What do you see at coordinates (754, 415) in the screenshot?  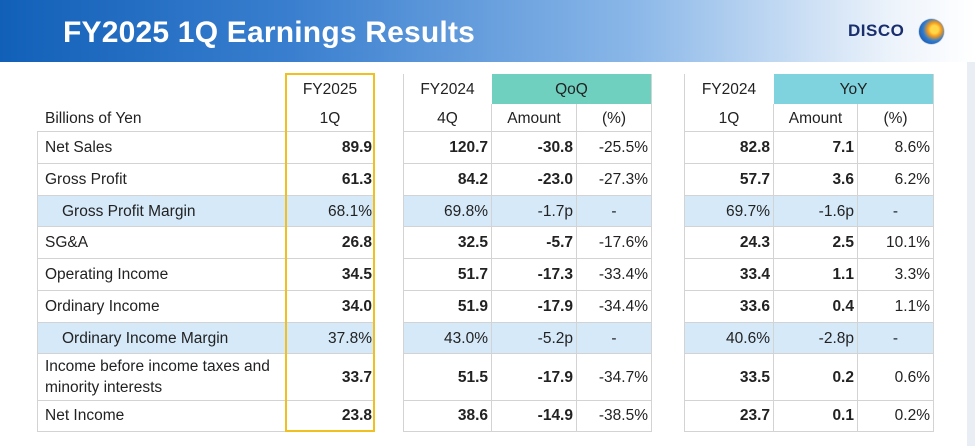 I see `prev-year-value: 23.7` at bounding box center [754, 415].